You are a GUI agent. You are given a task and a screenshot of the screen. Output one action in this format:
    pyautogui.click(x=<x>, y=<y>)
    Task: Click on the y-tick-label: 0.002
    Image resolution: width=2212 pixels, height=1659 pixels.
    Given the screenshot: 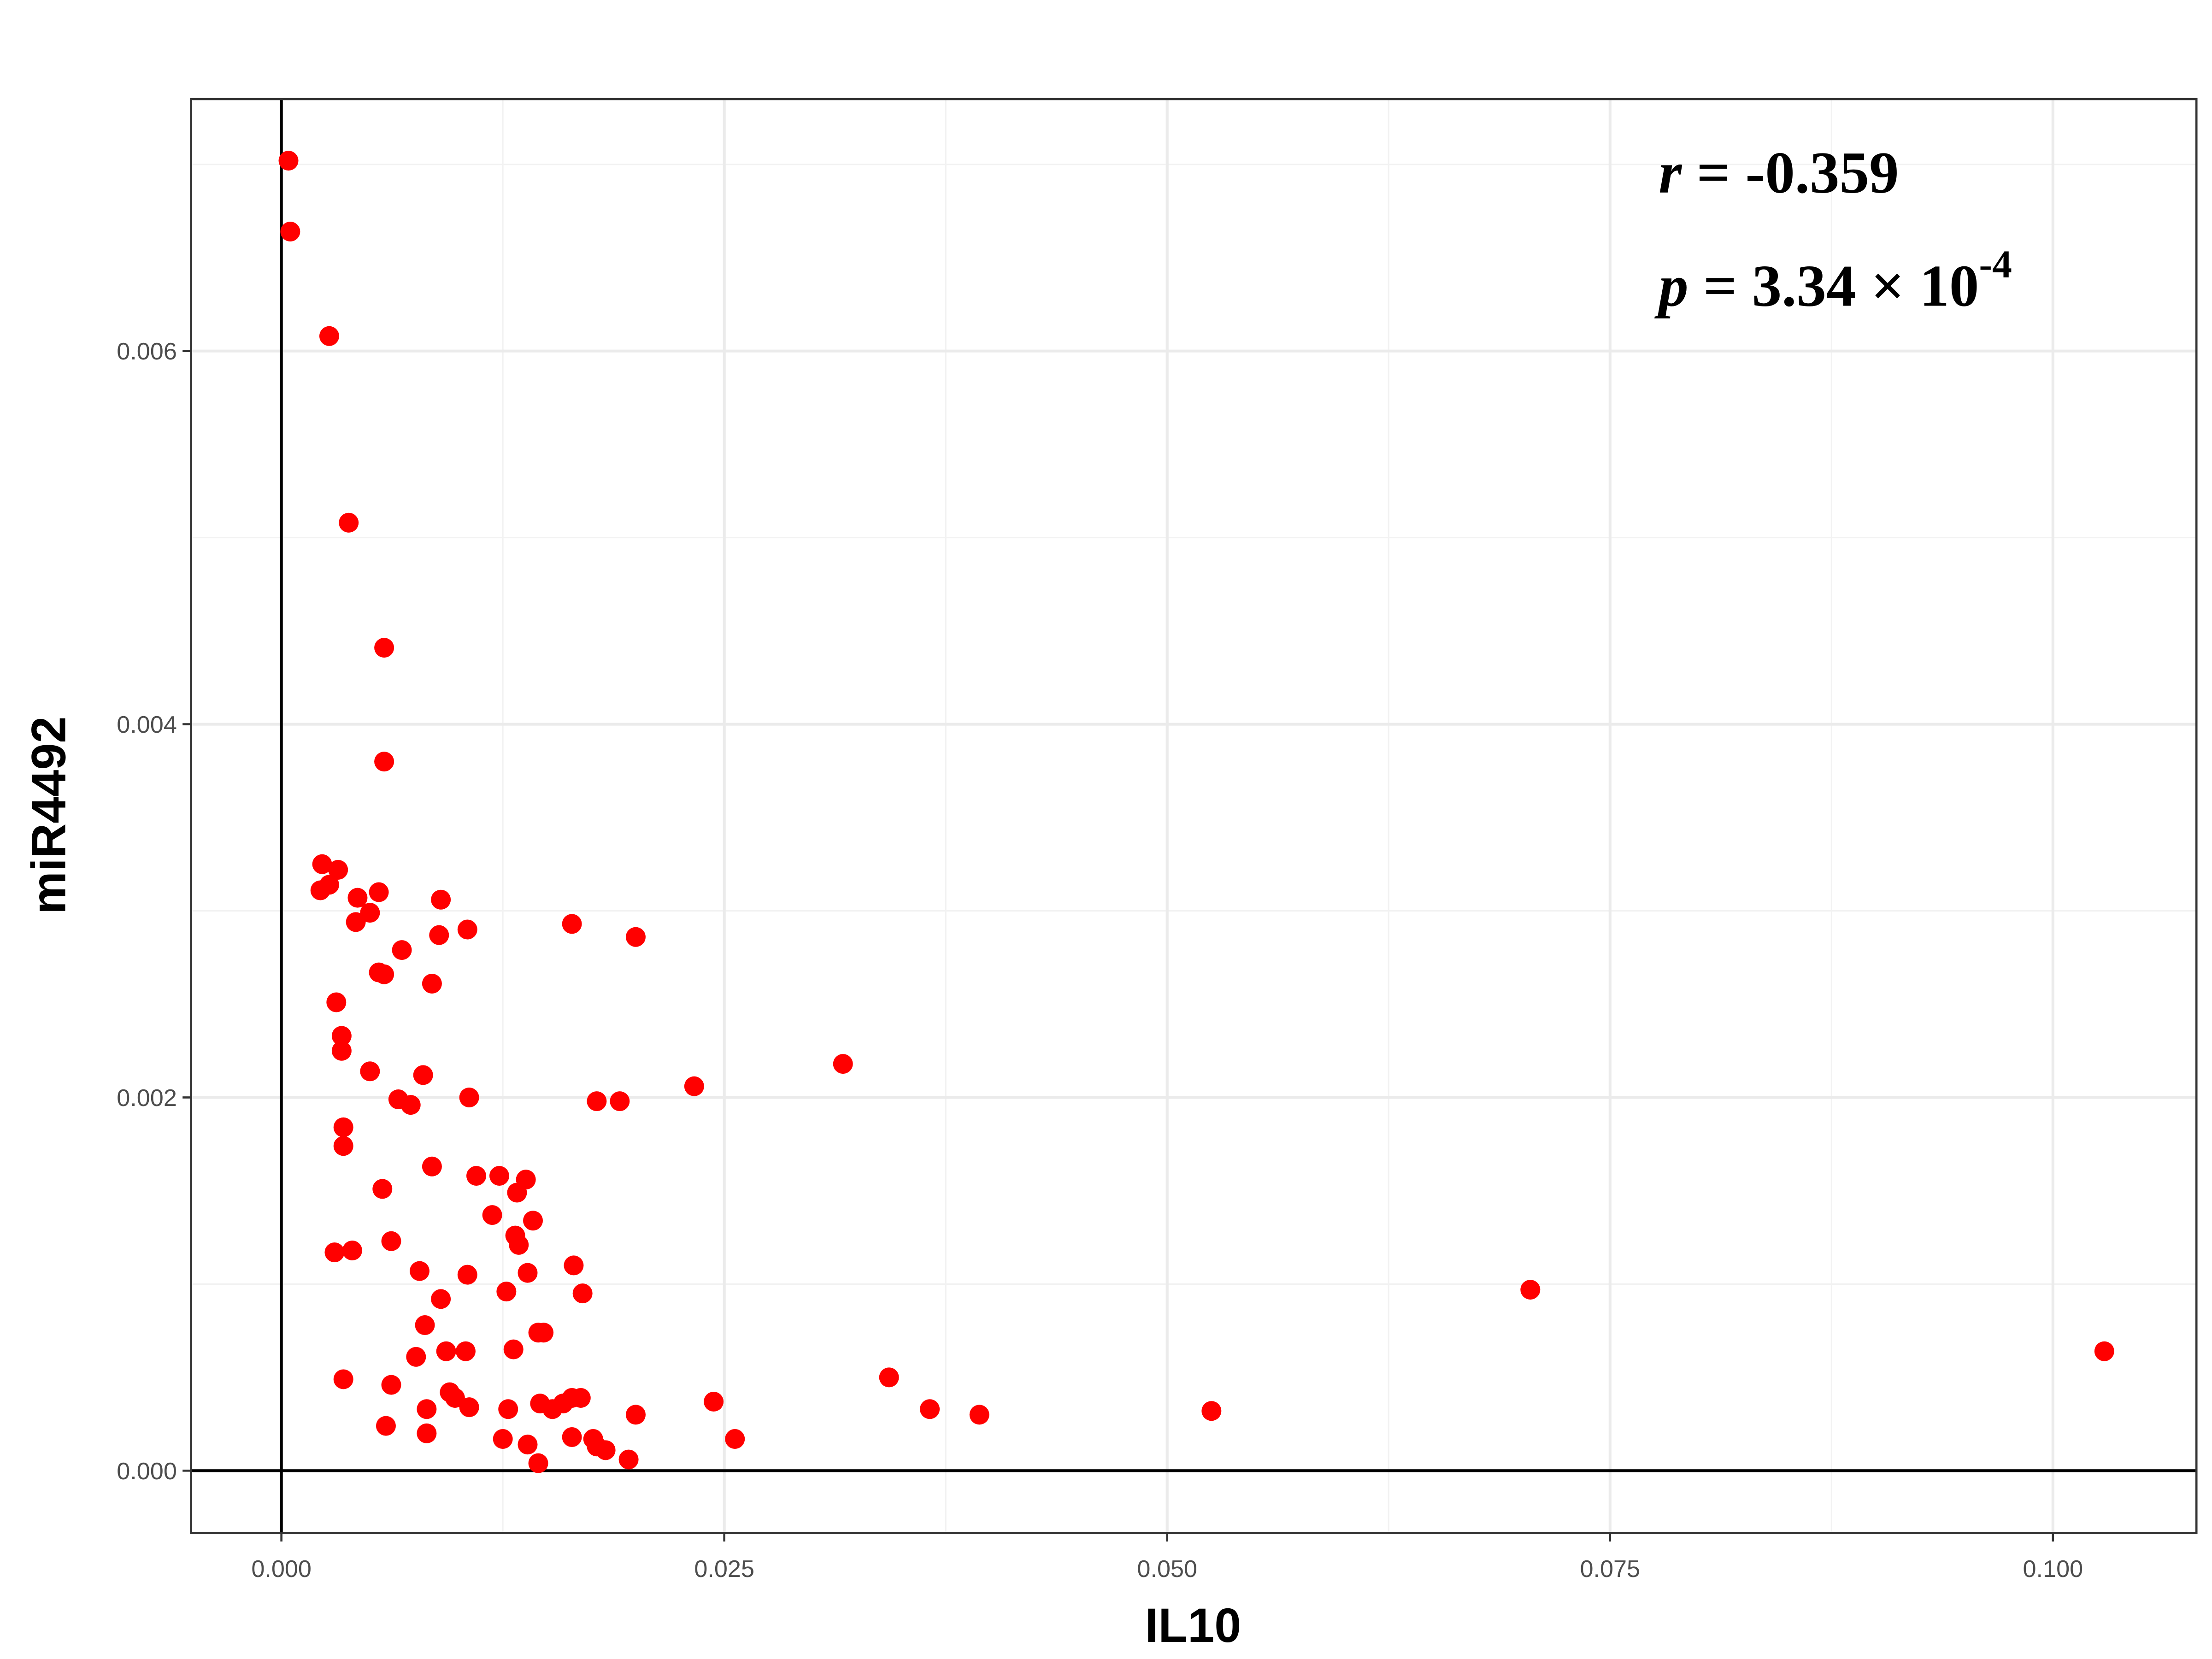 What is the action you would take?
    pyautogui.click(x=147, y=1098)
    